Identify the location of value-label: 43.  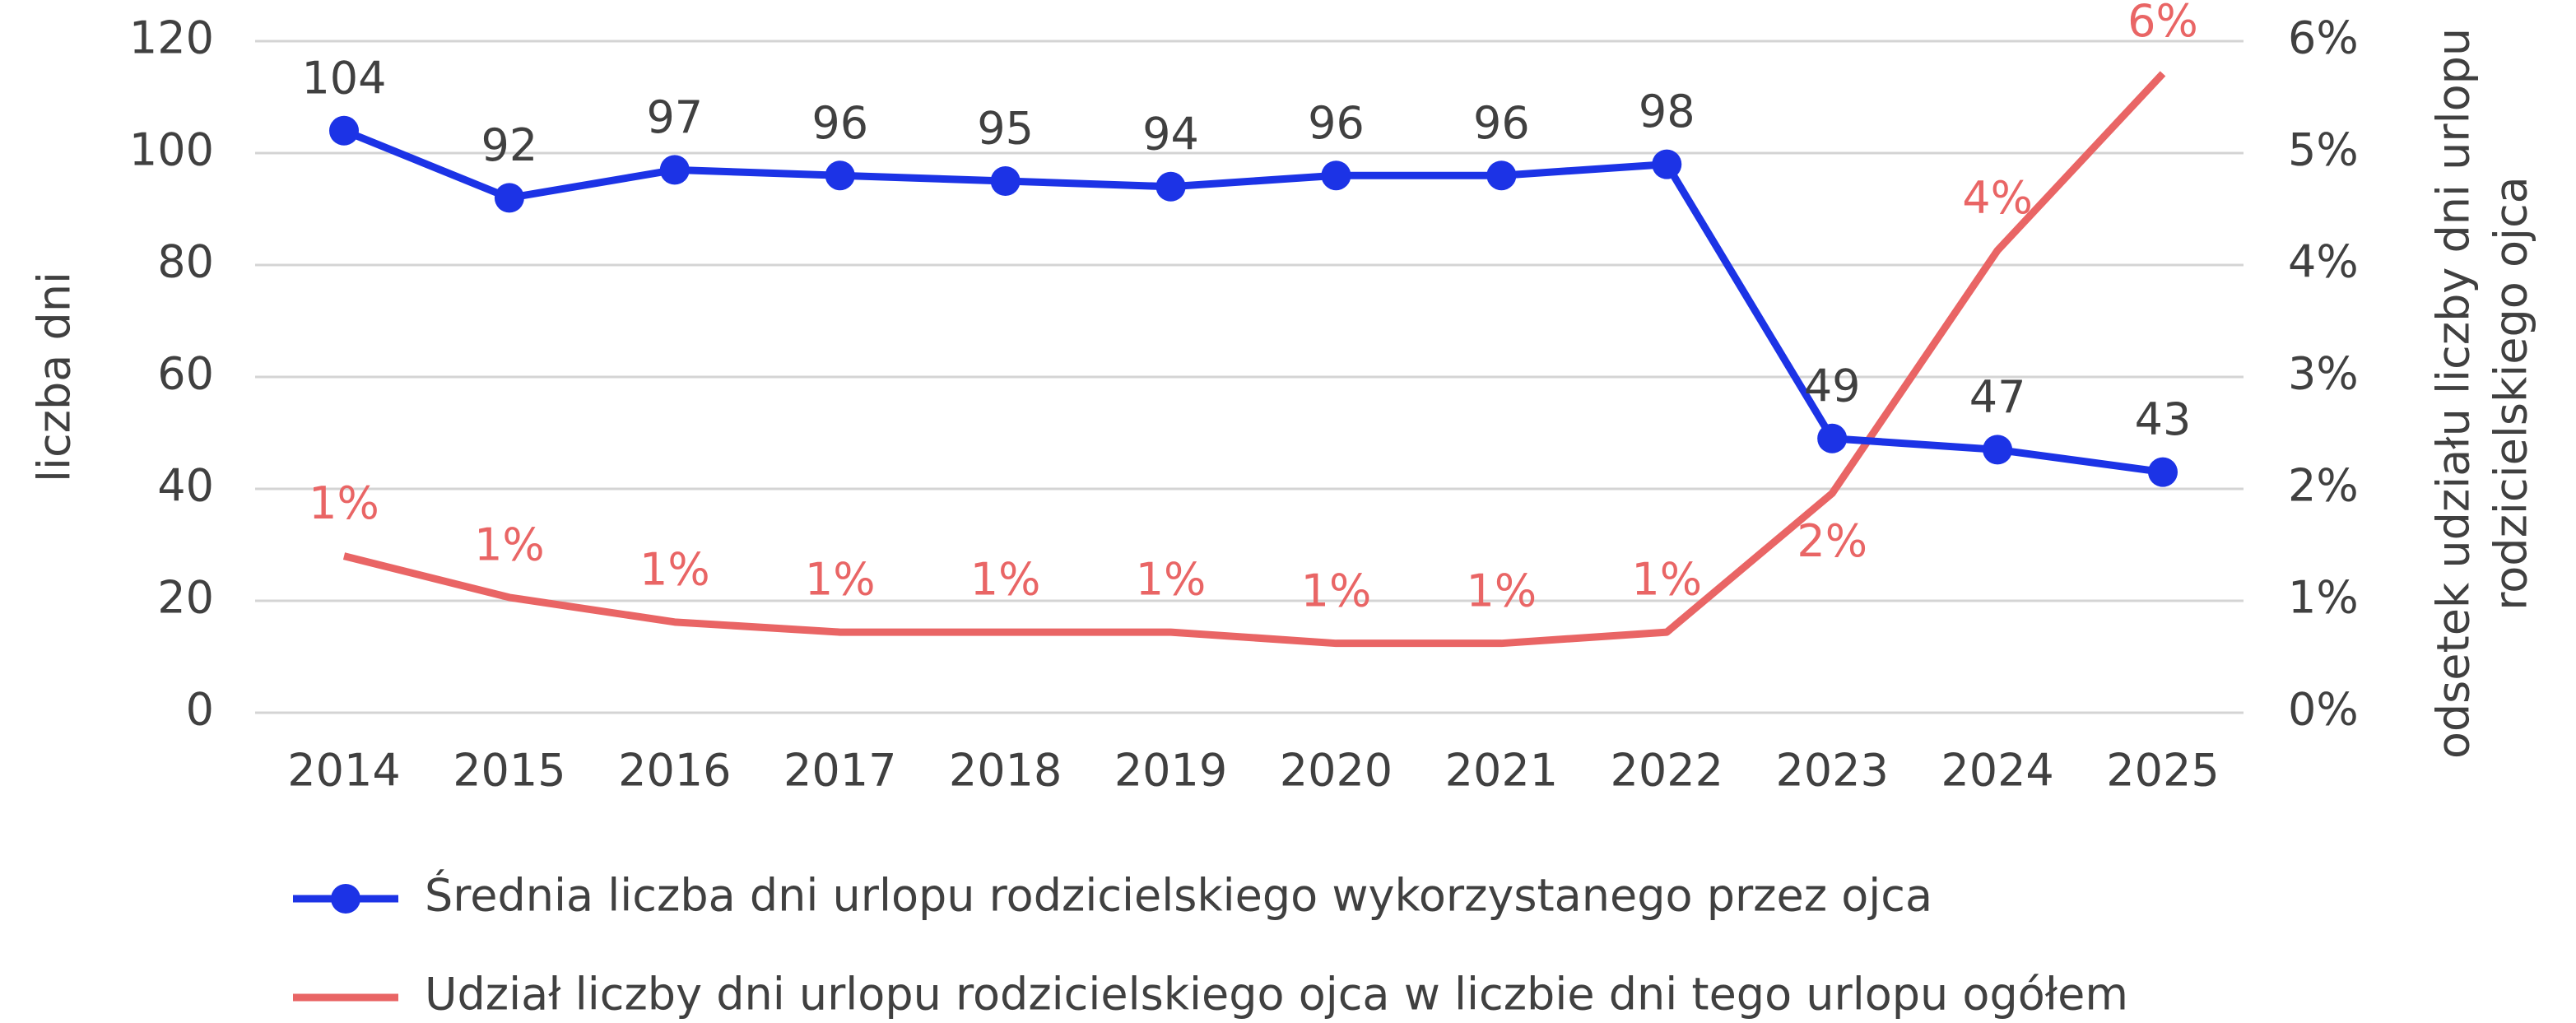
(2163, 419).